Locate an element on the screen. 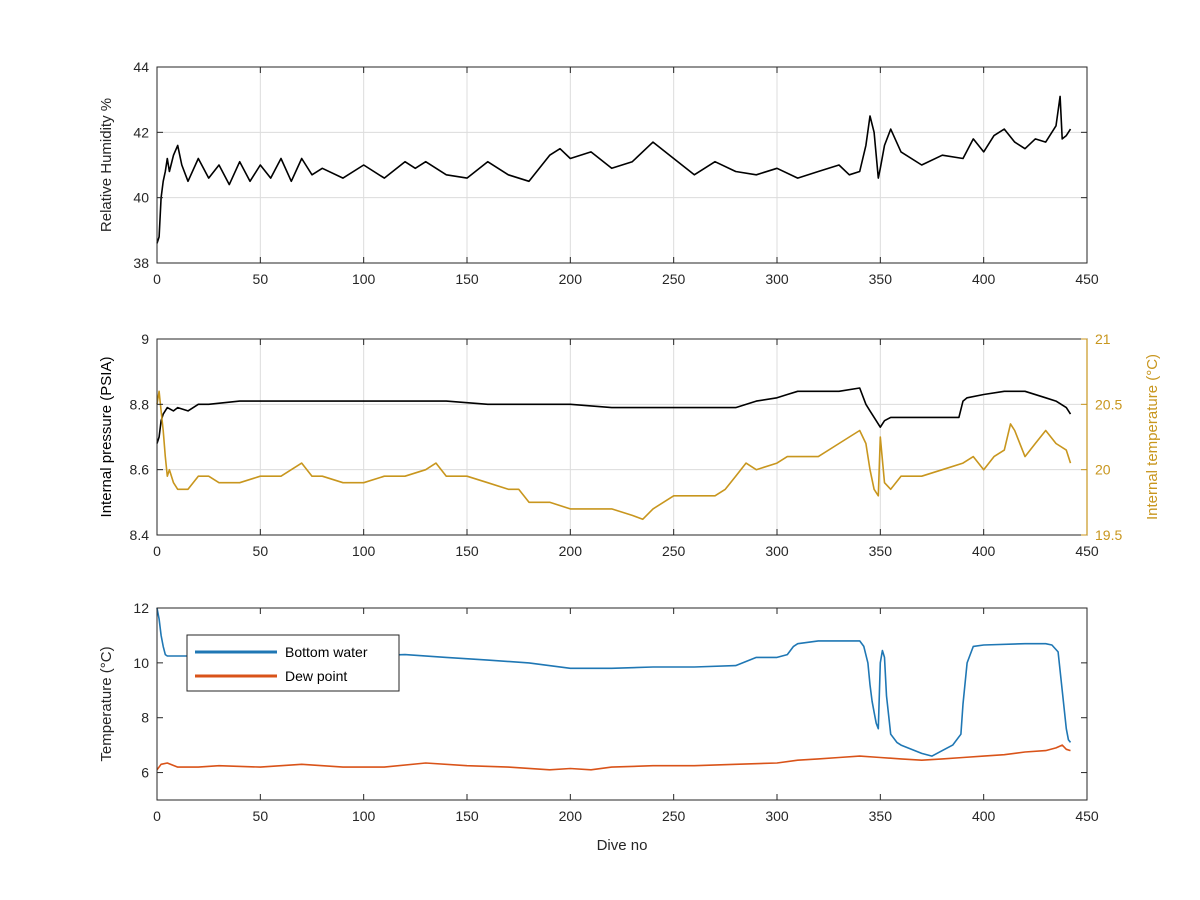  legend: Bottom water Dew point is located at coordinates (293, 663).